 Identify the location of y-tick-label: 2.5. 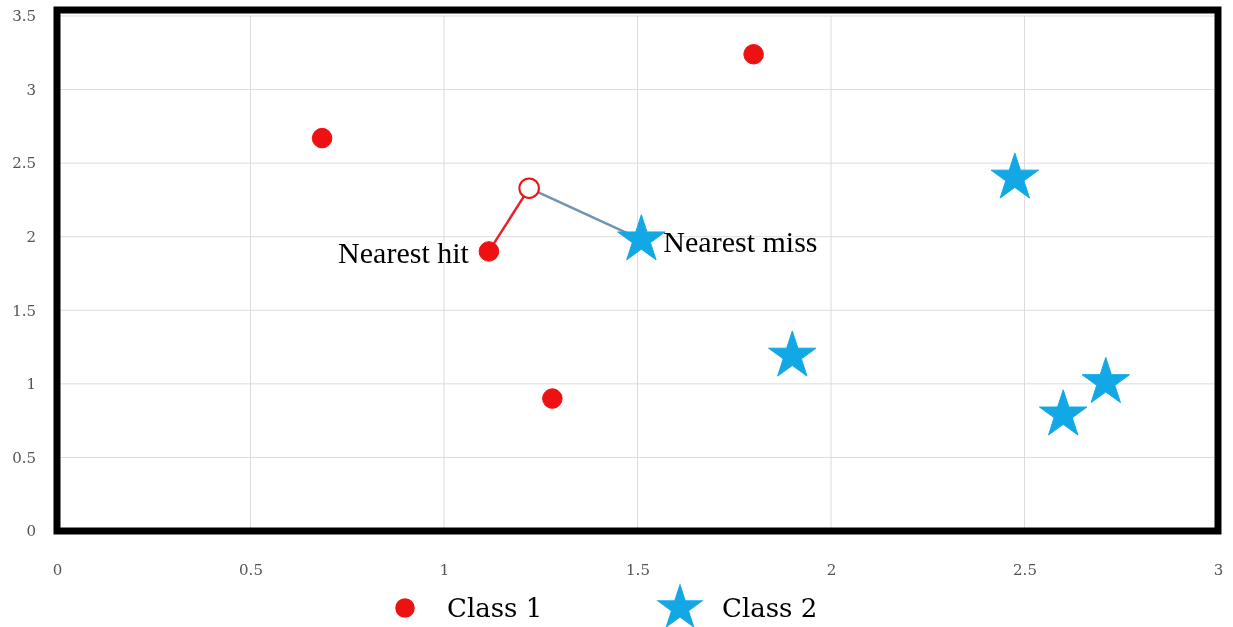
(24, 163).